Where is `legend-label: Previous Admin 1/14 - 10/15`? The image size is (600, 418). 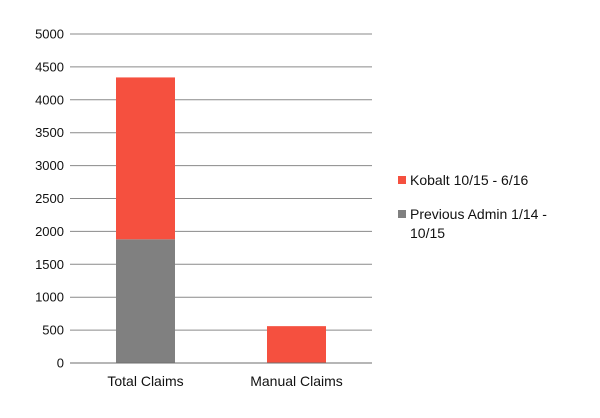 legend-label: Previous Admin 1/14 - 10/15 is located at coordinates (478, 223).